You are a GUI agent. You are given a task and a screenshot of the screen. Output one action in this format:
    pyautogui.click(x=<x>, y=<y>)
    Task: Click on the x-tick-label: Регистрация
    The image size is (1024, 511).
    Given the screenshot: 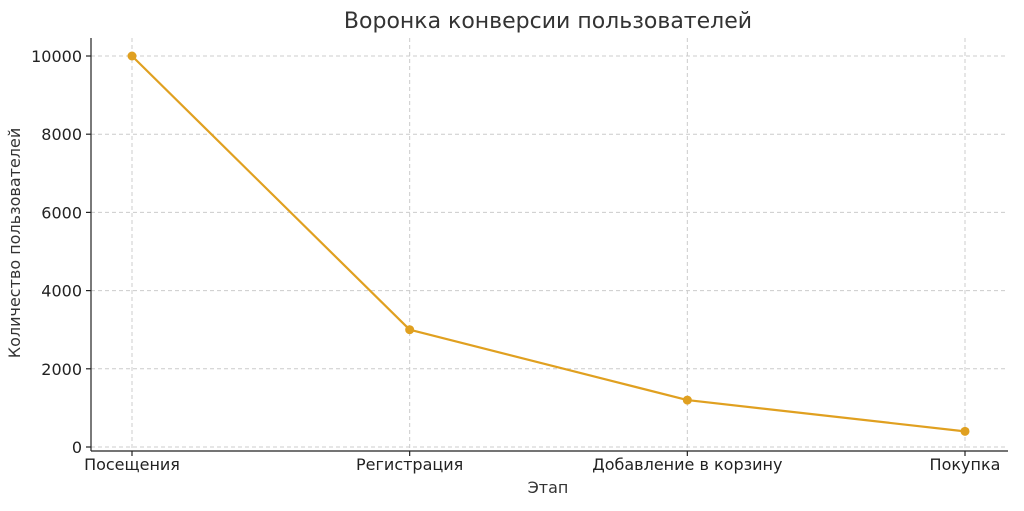 What is the action you would take?
    pyautogui.click(x=409, y=464)
    